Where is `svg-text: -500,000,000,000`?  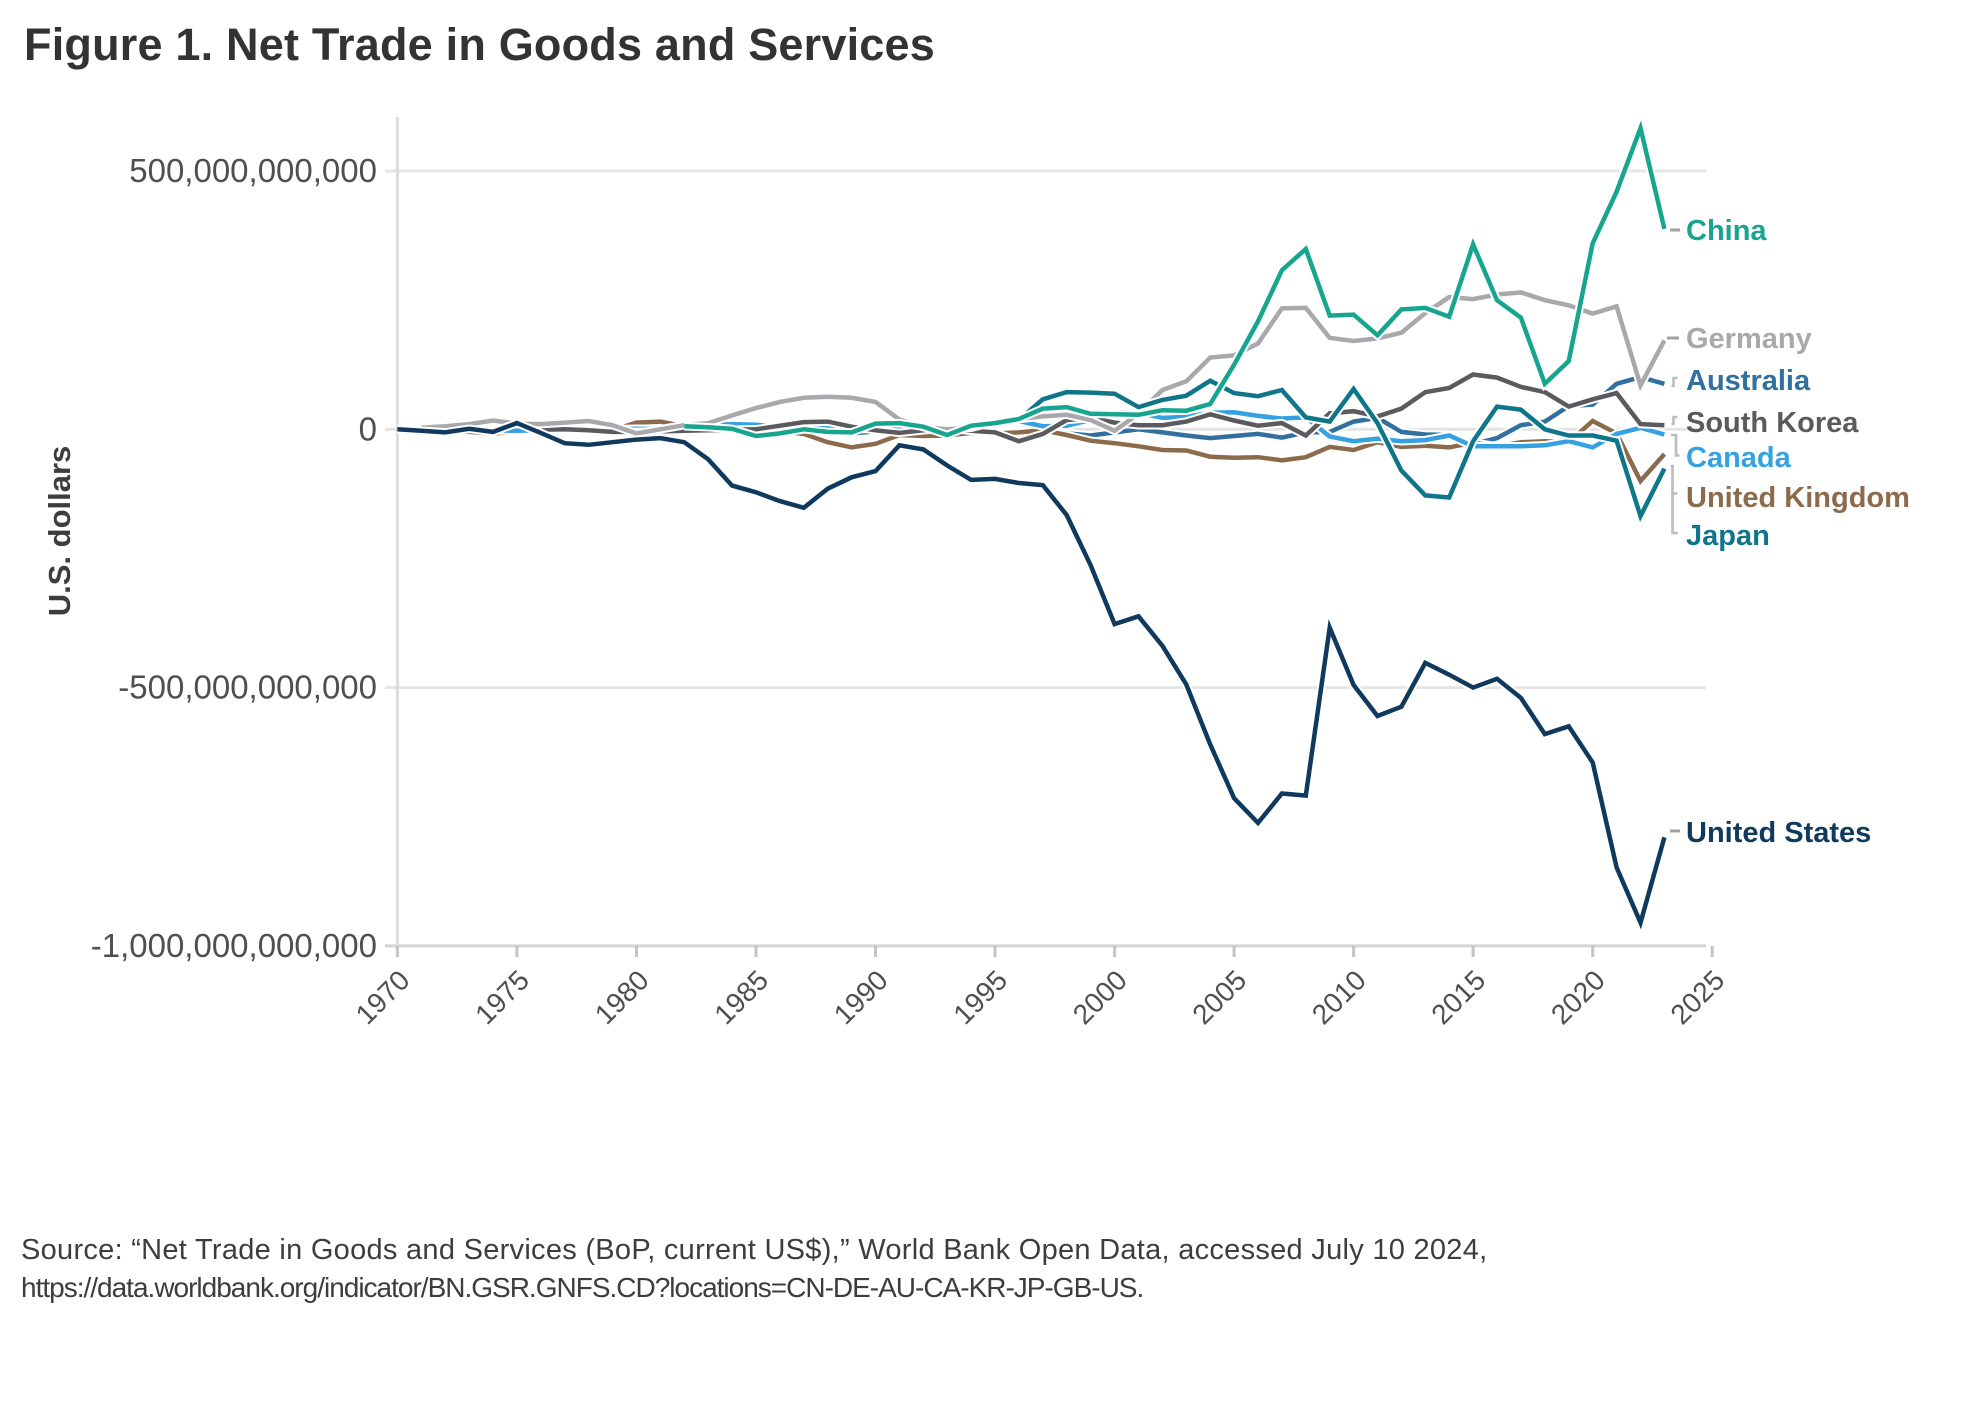
svg-text: -500,000,000,000 is located at coordinates (247, 687).